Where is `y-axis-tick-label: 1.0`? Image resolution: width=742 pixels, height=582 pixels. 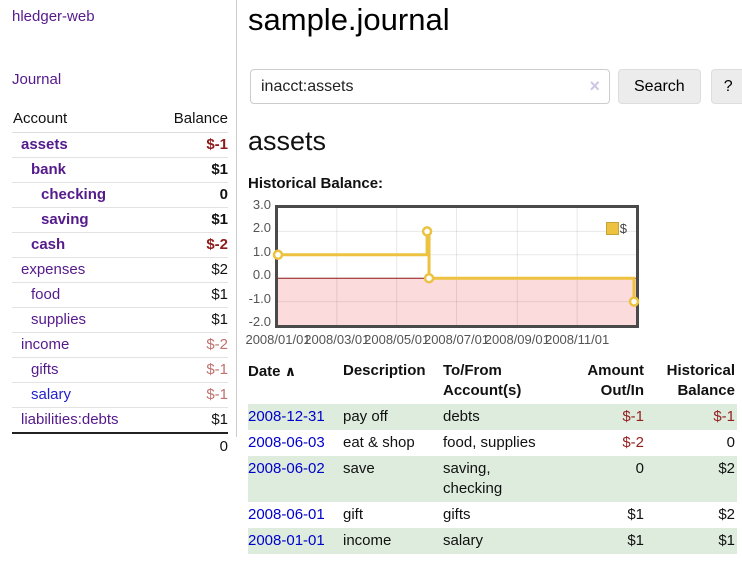 y-axis-tick-label: 1.0 is located at coordinates (261, 251).